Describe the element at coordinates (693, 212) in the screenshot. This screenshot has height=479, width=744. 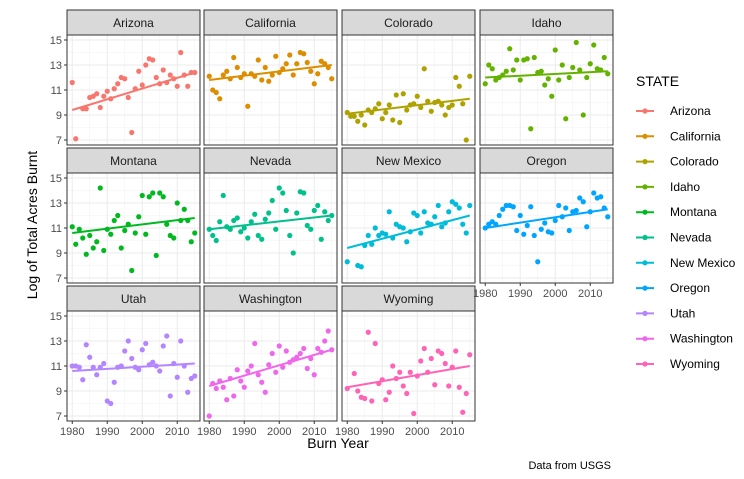
I see `legend-label: Montana` at that location.